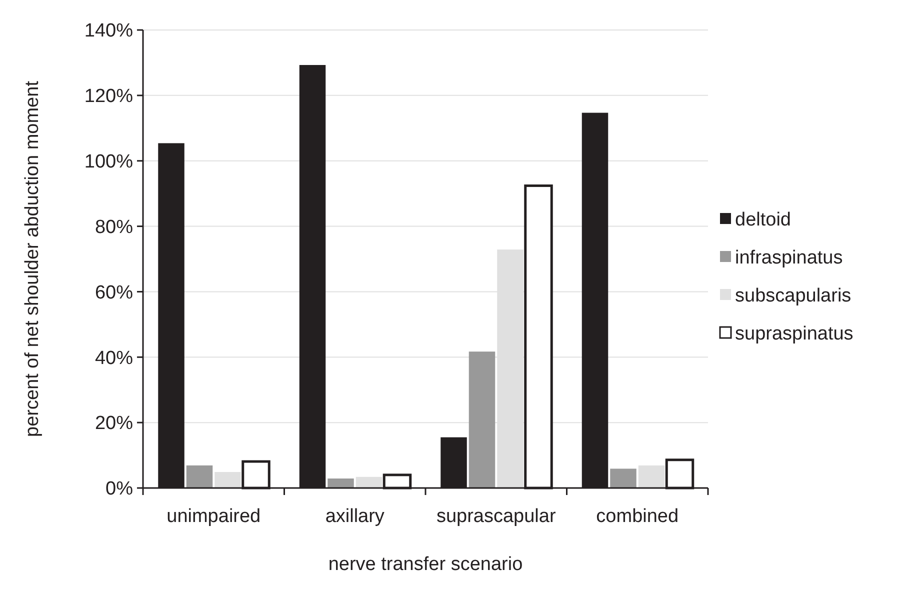  Describe the element at coordinates (109, 31) in the screenshot. I see `y-tick-label: 140%` at that location.